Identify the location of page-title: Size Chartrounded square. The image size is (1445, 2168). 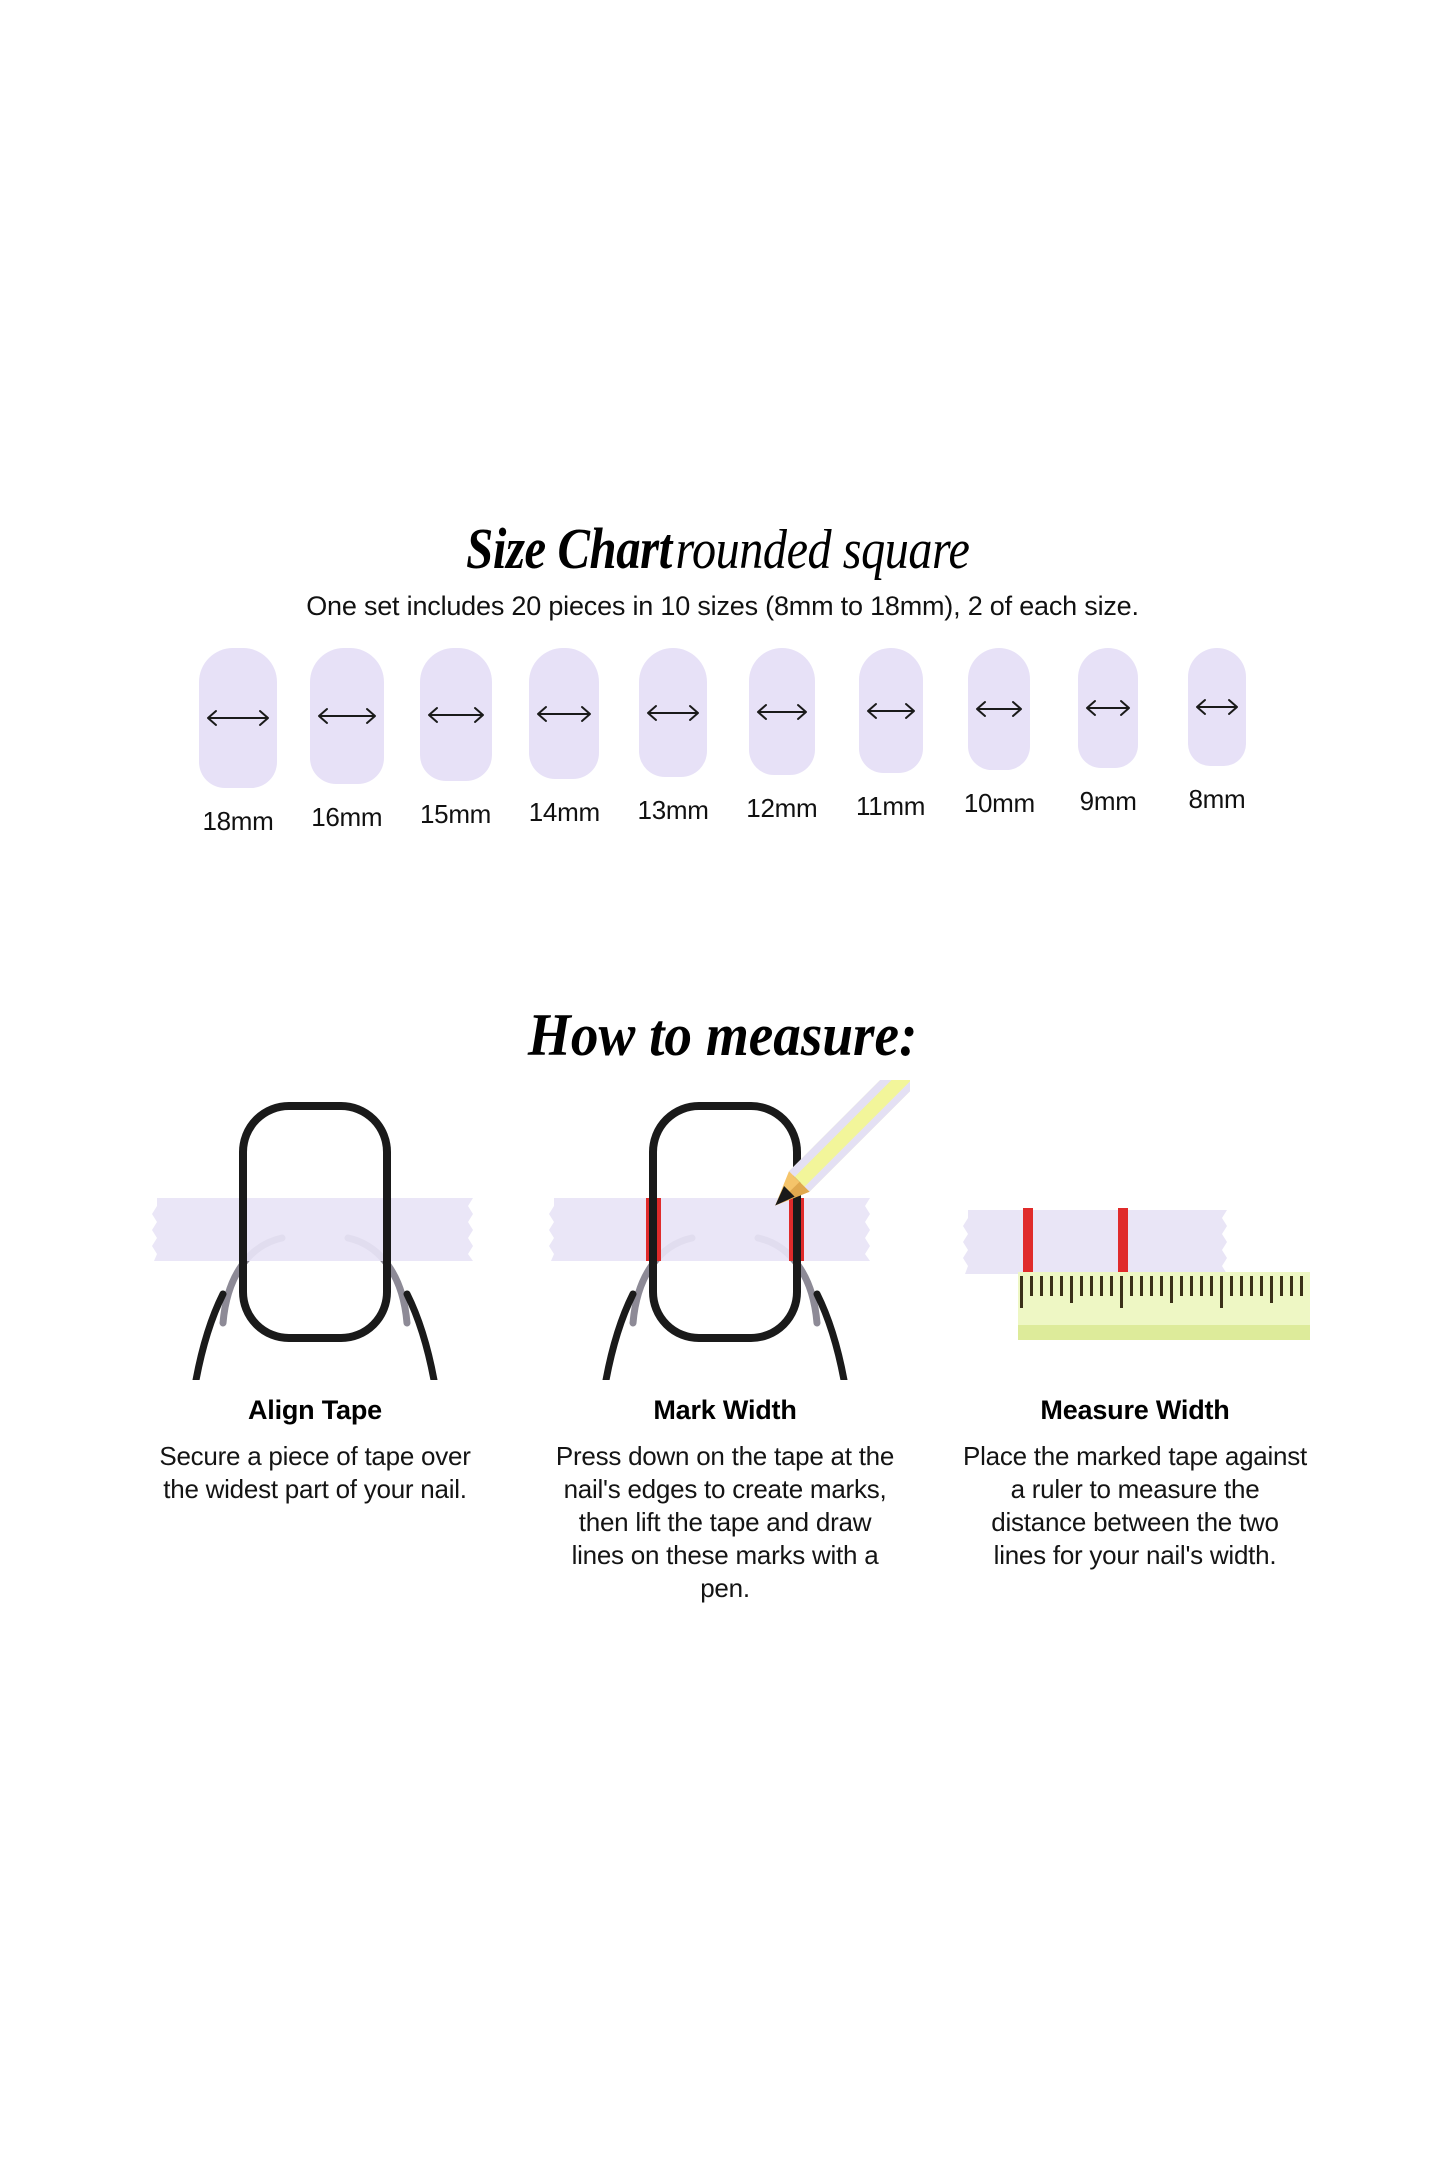
(722, 549).